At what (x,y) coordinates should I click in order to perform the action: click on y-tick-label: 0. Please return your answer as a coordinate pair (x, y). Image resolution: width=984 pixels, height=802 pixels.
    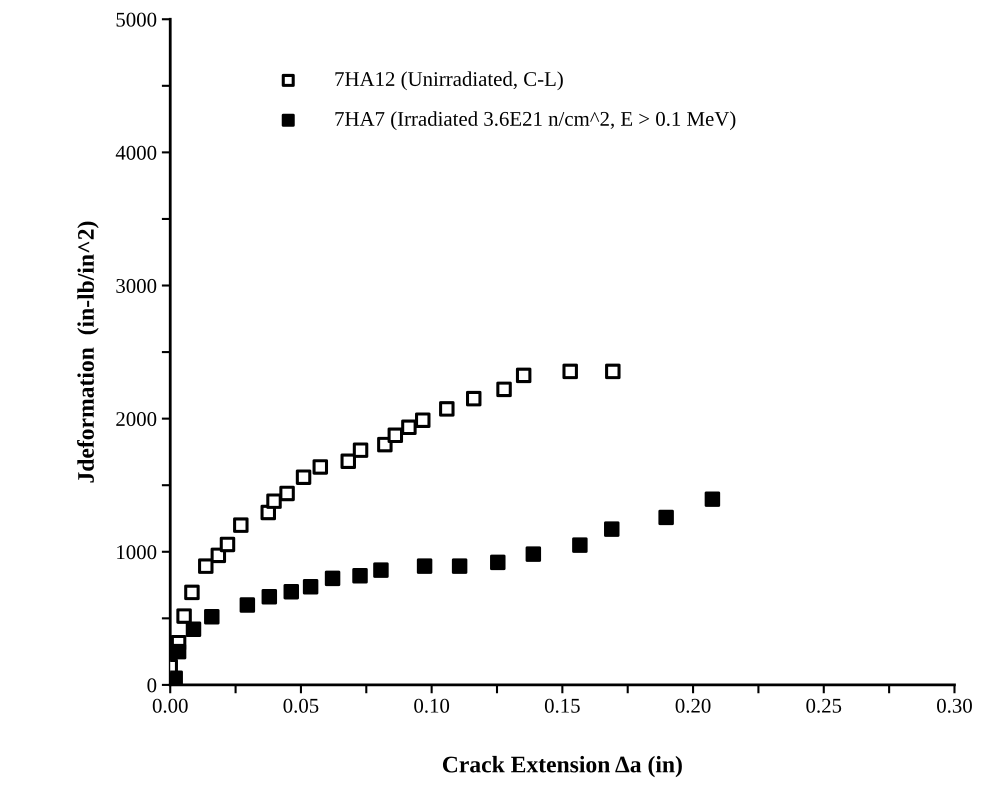
    Looking at the image, I should click on (151, 685).